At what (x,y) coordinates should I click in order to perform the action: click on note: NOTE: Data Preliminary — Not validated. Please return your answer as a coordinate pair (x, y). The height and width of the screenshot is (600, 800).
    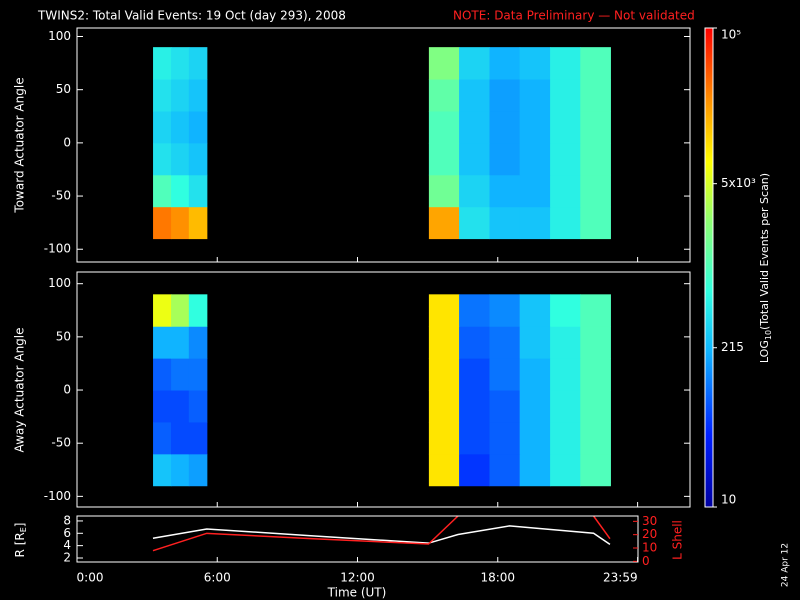
    Looking at the image, I should click on (574, 16).